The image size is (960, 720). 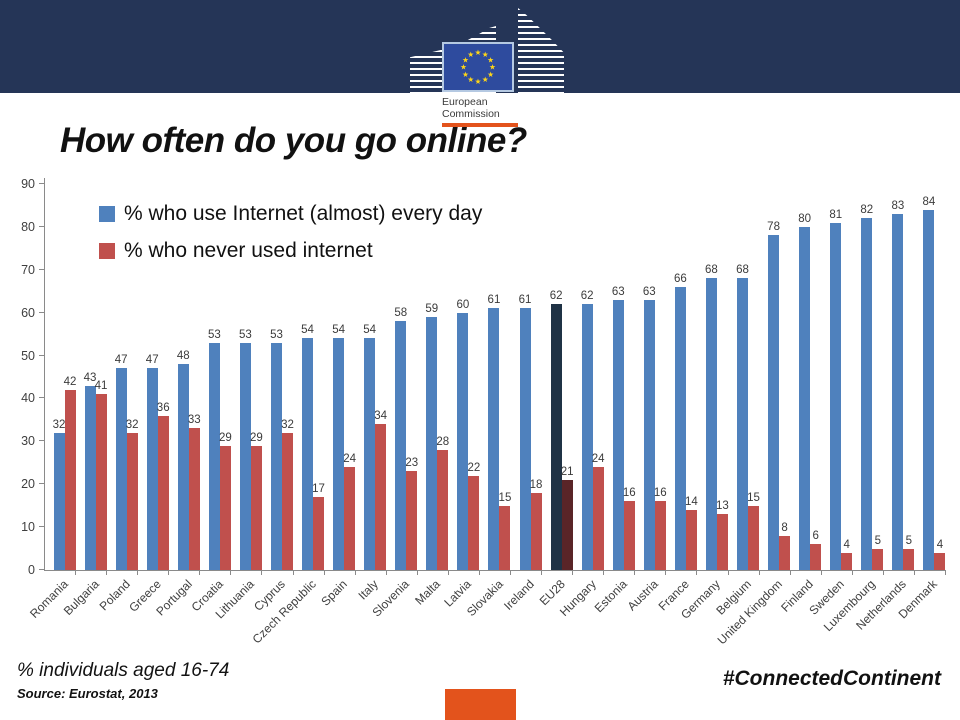 I want to click on bar-value-label: 29, so click(x=256, y=437).